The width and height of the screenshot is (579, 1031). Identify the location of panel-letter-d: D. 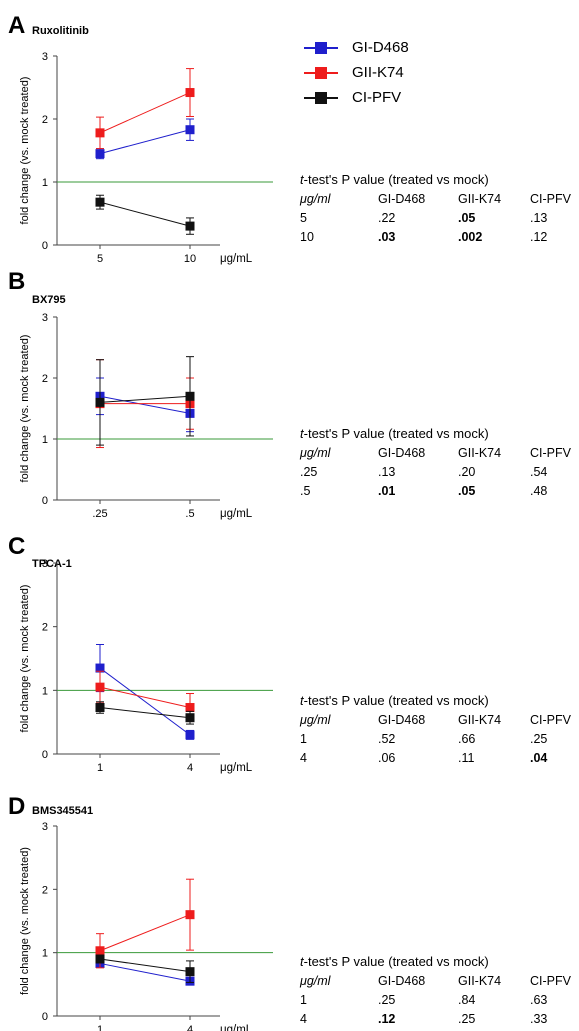
(17, 806).